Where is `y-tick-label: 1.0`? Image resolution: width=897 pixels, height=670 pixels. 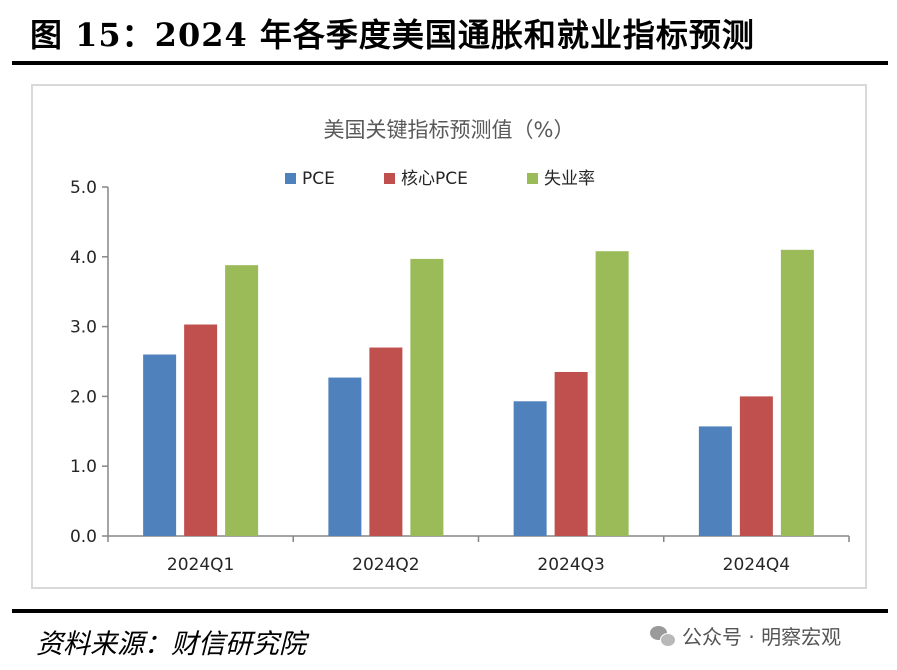
y-tick-label: 1.0 is located at coordinates (83, 467).